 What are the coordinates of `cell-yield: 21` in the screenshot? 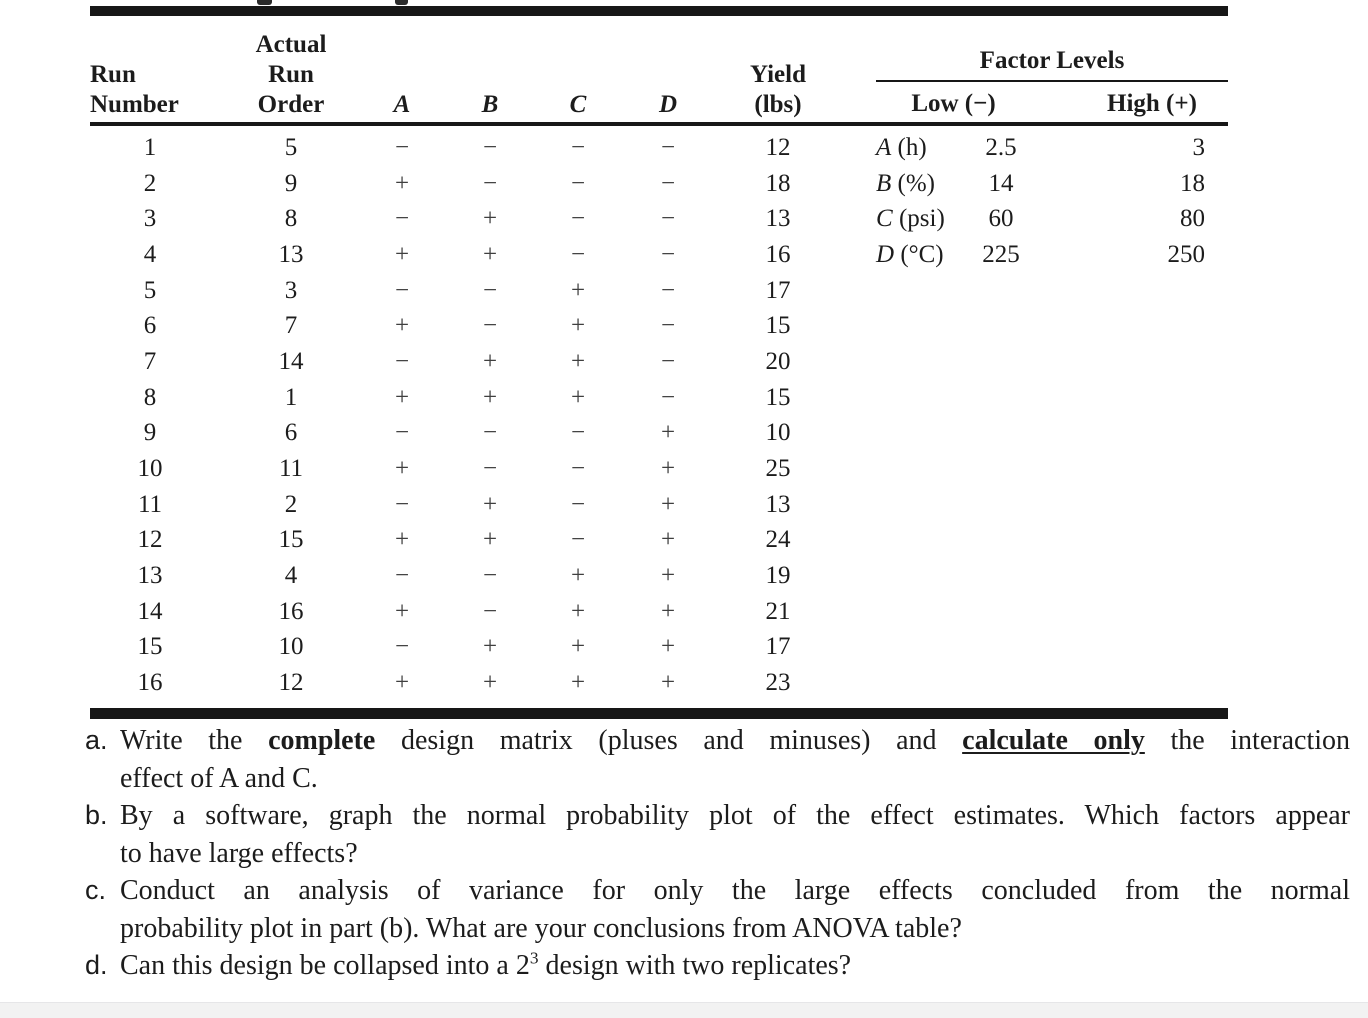 It's located at (778, 611).